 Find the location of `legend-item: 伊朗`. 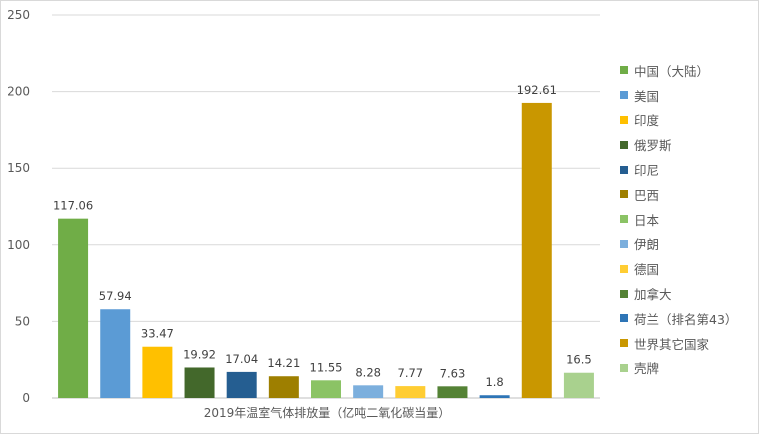

legend-item: 伊朗 is located at coordinates (687, 244).